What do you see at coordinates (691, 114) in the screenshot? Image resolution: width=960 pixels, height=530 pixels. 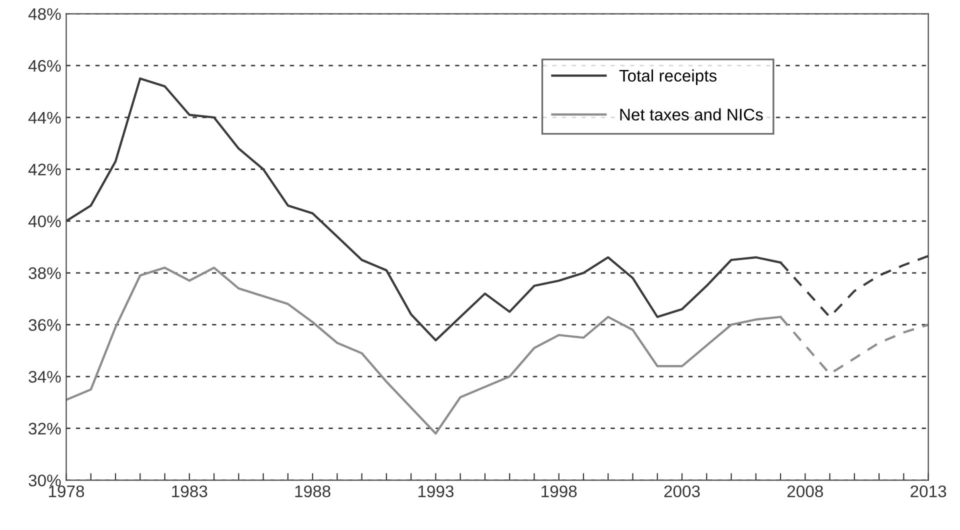 I see `legend-label: Net taxes and NICs` at bounding box center [691, 114].